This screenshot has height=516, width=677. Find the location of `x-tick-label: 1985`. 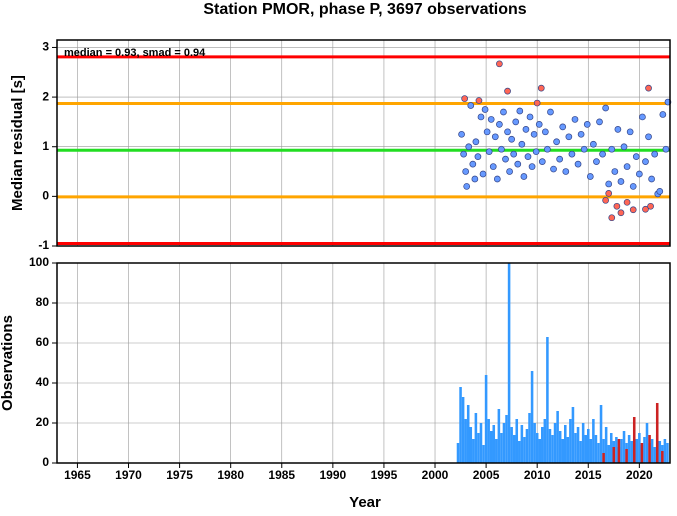

x-tick-label: 1985 is located at coordinates (281, 475).